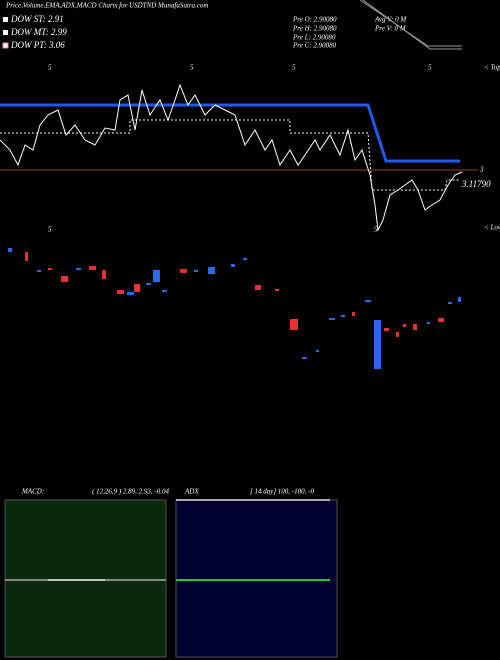  What do you see at coordinates (37, 19) in the screenshot?
I see `legend-label: DOW ST: 2.91` at bounding box center [37, 19].